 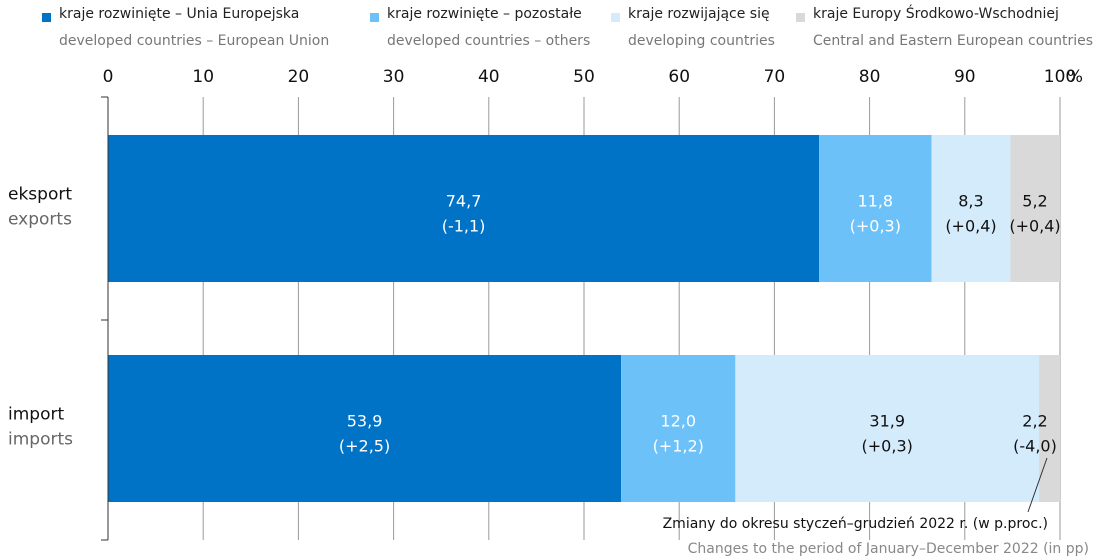 What do you see at coordinates (394, 77) in the screenshot?
I see `x-tick-label: 30` at bounding box center [394, 77].